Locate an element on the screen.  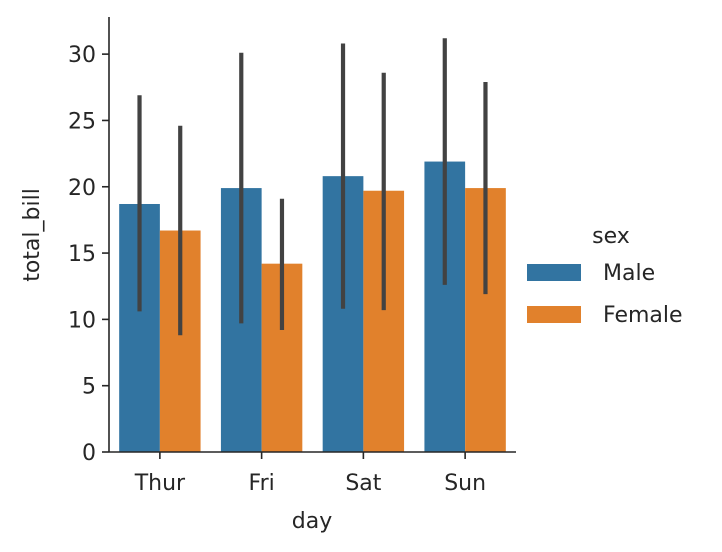
y-tick-label-25: 25 is located at coordinates (82, 121).